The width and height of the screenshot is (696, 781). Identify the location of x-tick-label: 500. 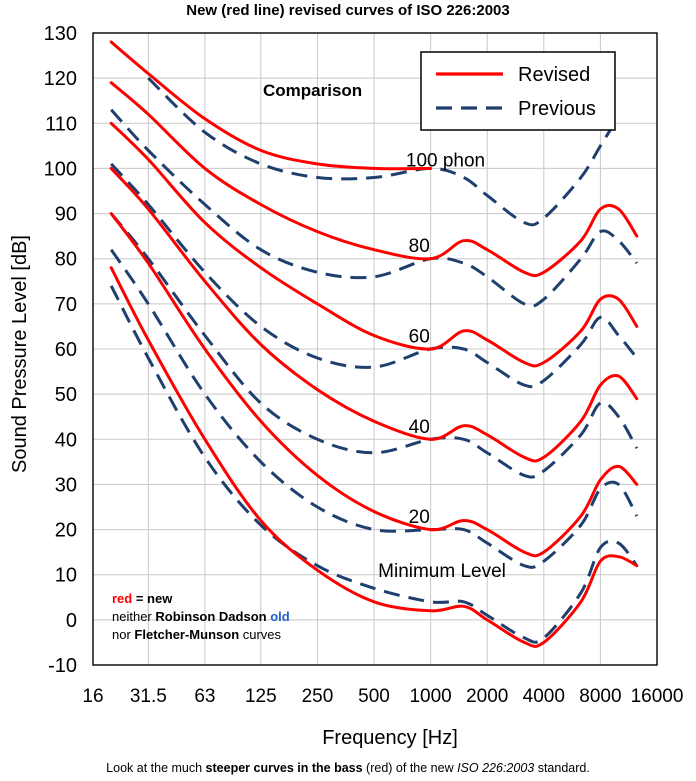
(374, 696).